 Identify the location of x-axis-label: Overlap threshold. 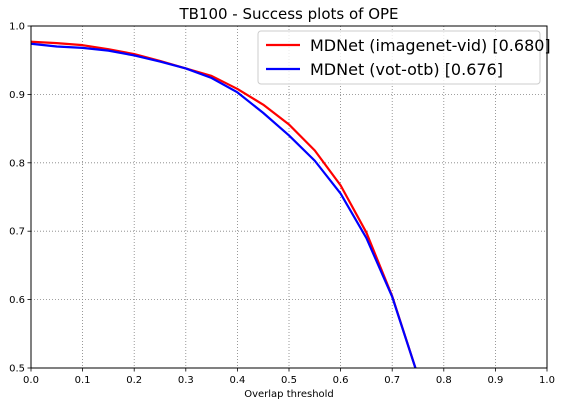
(289, 394).